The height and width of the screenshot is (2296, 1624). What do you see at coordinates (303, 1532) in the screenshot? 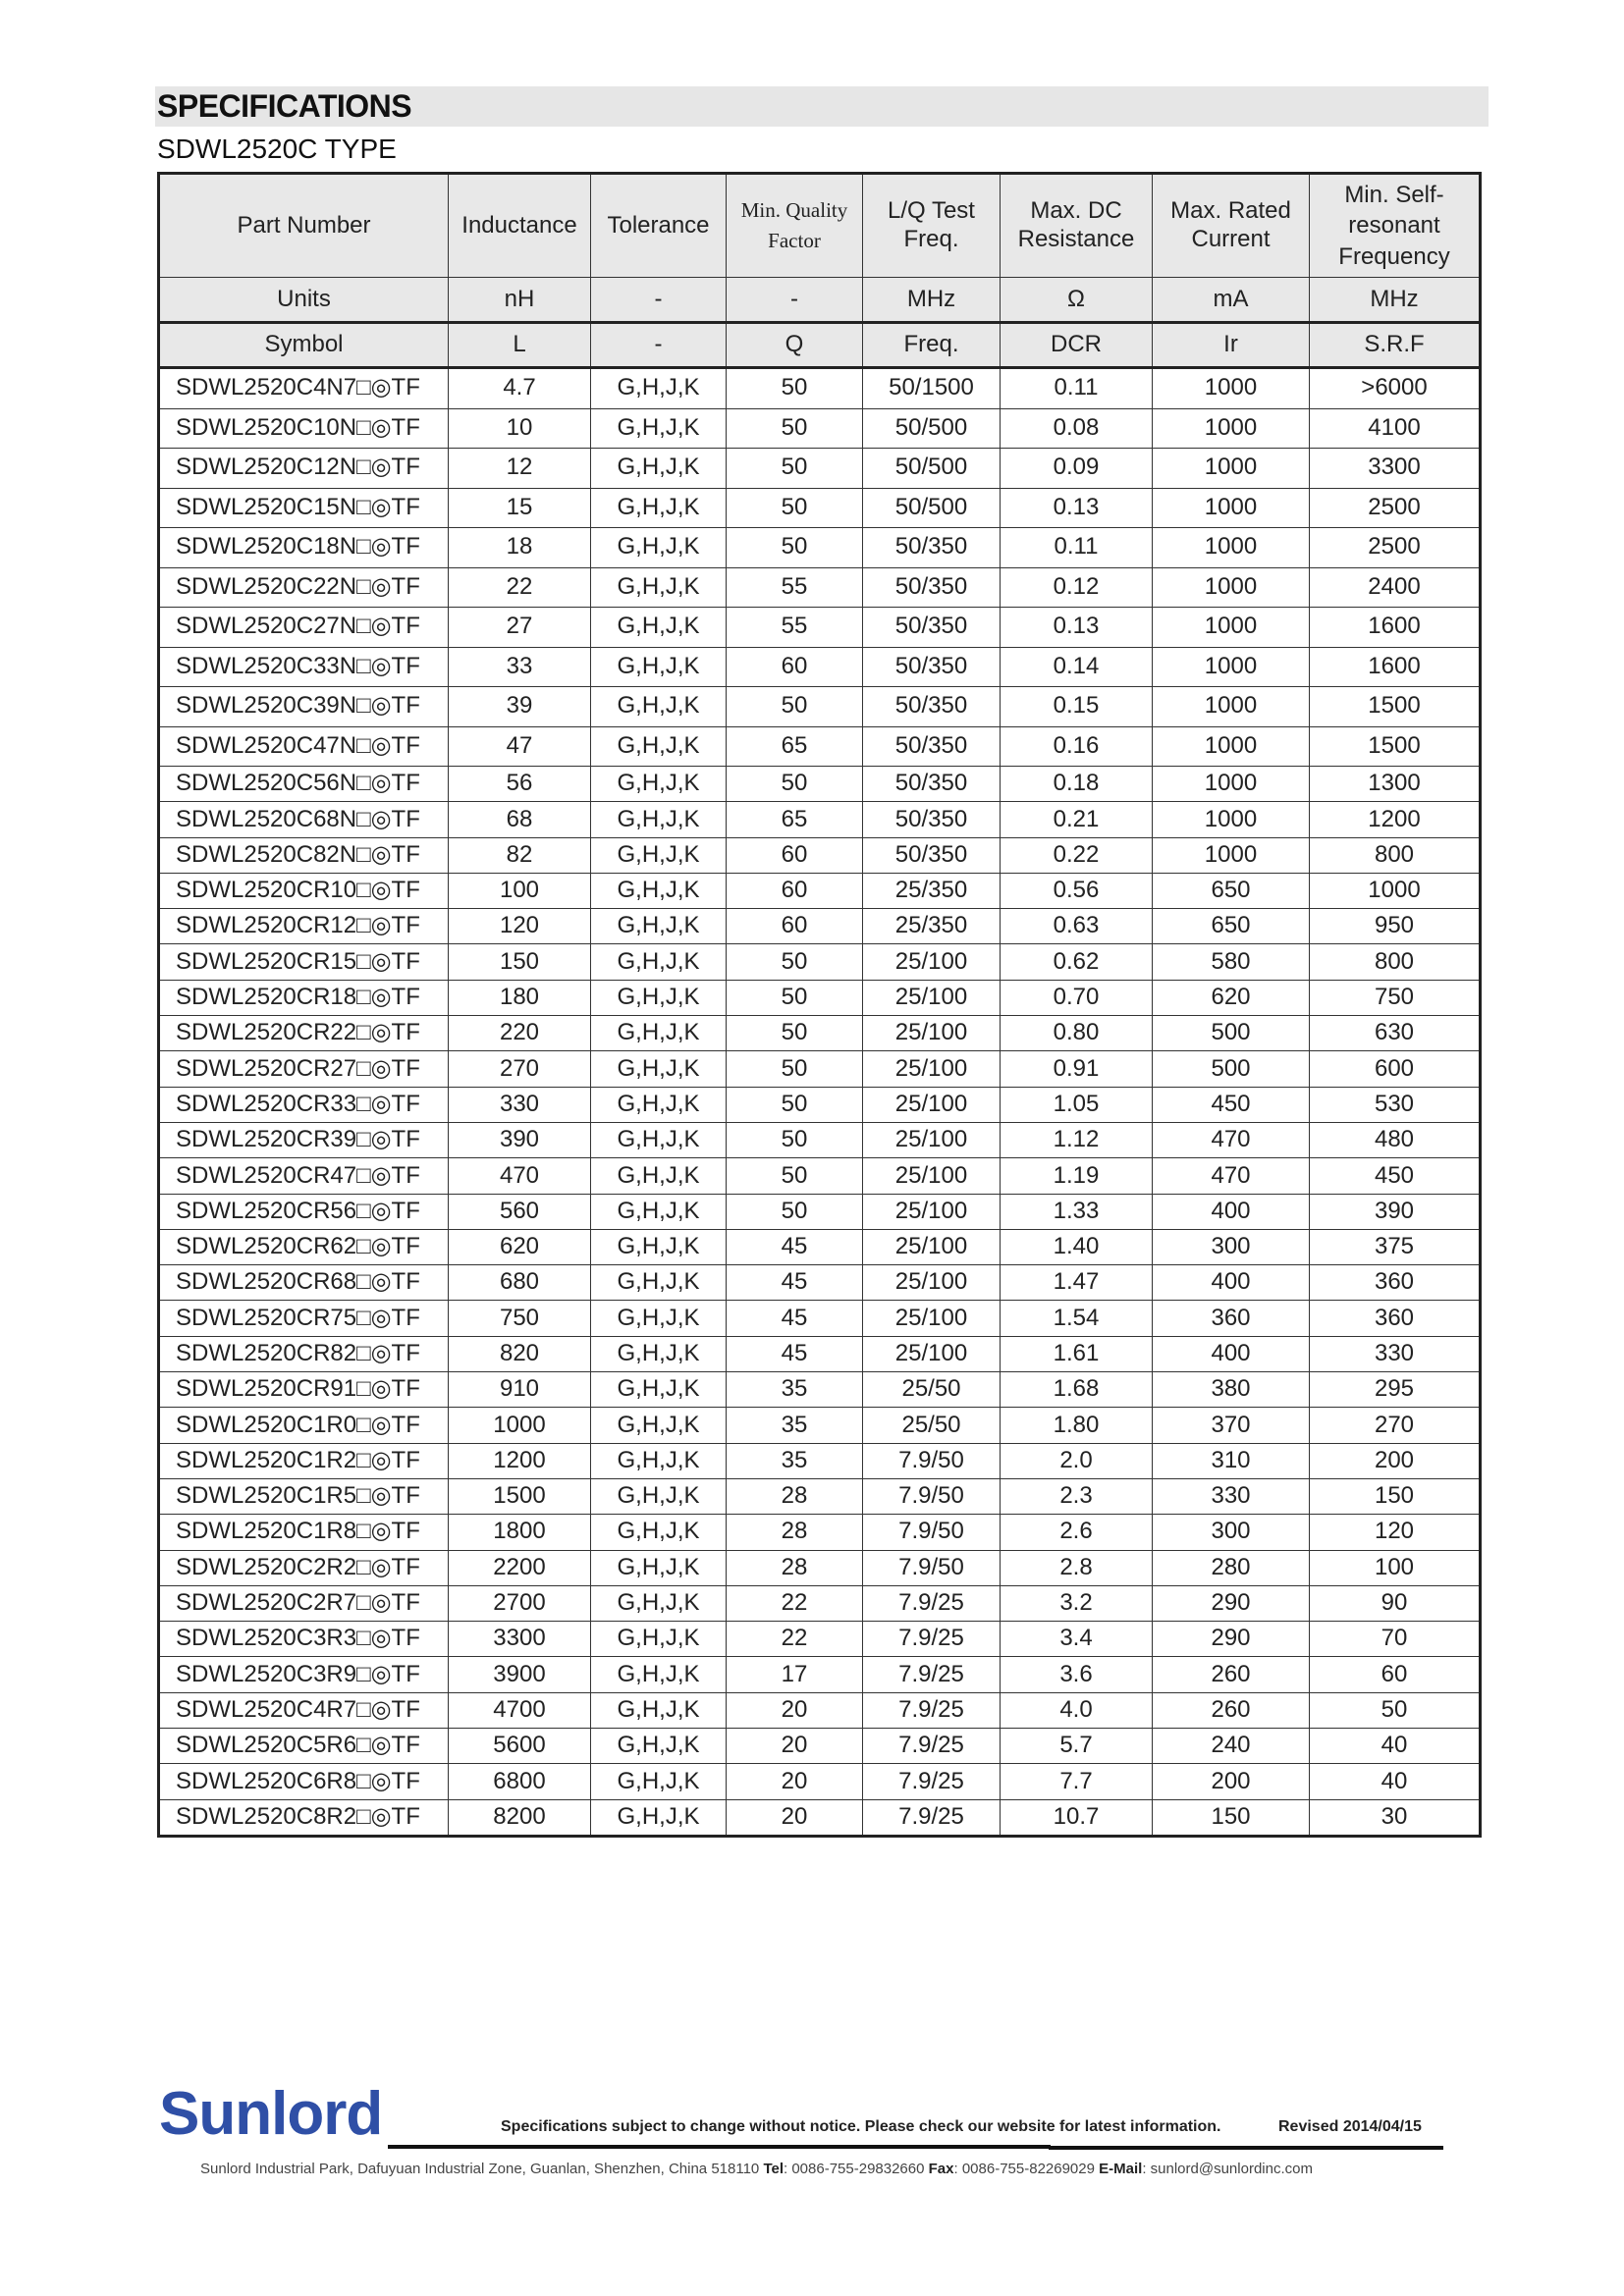
I see `part-number-cell: SDWL2520C1R8□◎TF` at bounding box center [303, 1532].